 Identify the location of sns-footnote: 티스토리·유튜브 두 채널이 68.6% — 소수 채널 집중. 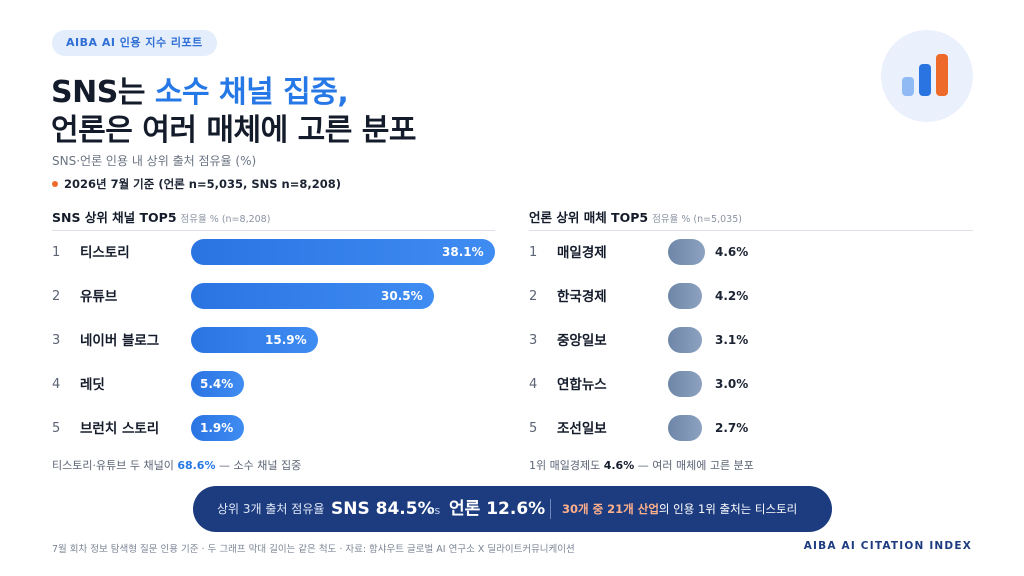
(176, 465).